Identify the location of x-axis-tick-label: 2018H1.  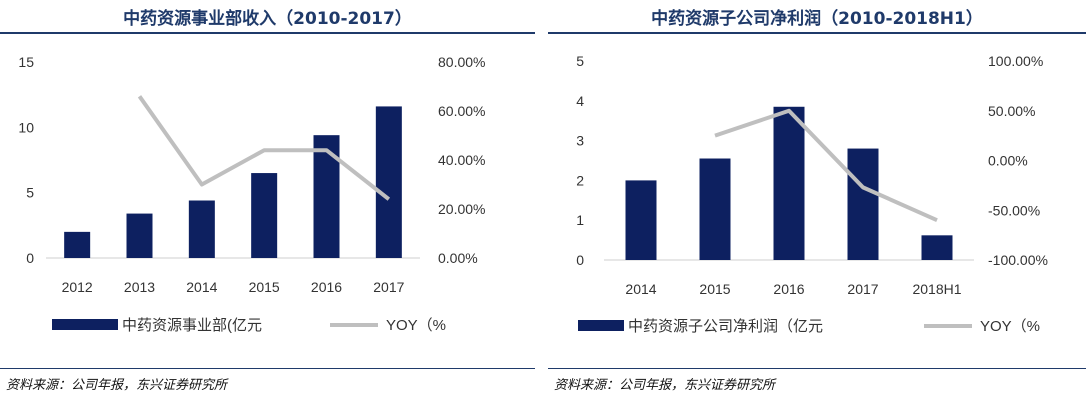
(936, 289).